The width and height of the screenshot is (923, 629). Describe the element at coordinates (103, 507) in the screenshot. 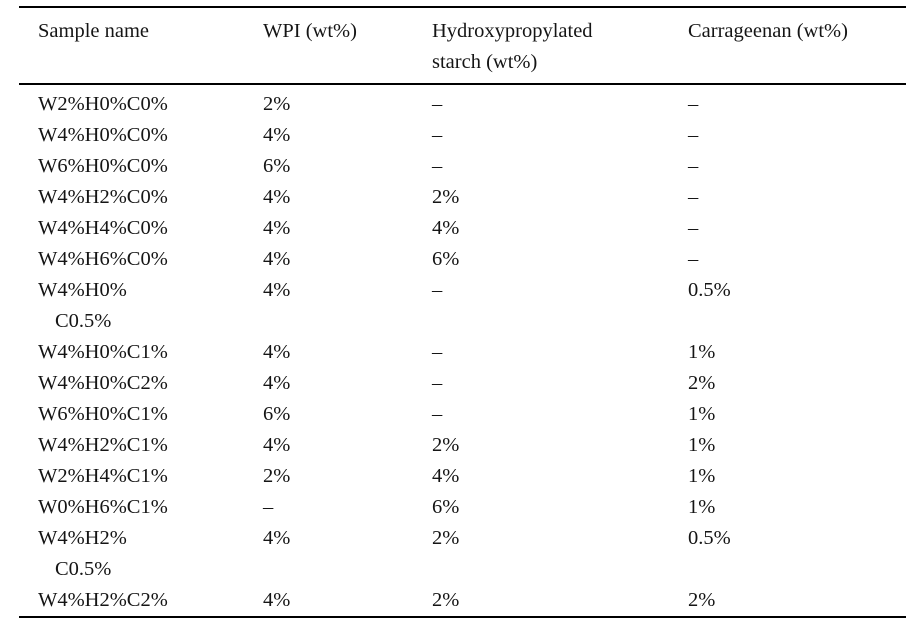

I see `sample-name: W0%H6%C1%` at that location.